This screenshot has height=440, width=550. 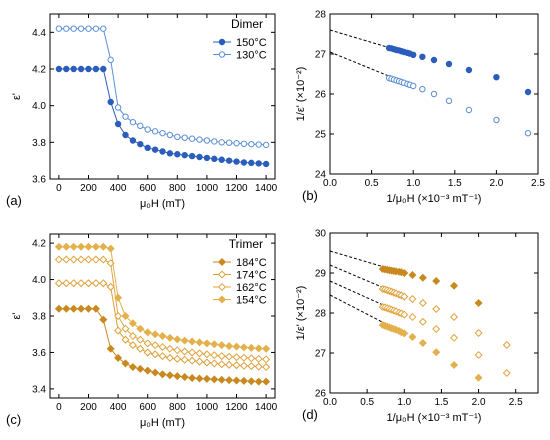 What do you see at coordinates (39, 70) in the screenshot?
I see `y-tick-label: 4.2` at bounding box center [39, 70].